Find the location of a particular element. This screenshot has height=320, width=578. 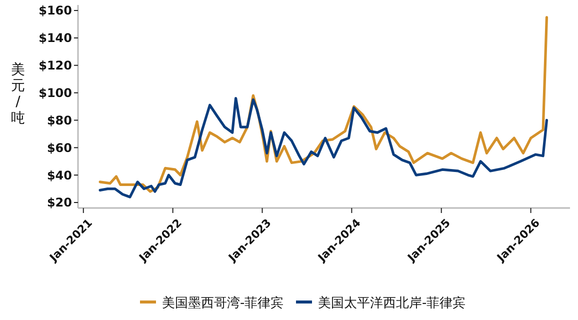

y-tick-label: $160 is located at coordinates (55, 11).